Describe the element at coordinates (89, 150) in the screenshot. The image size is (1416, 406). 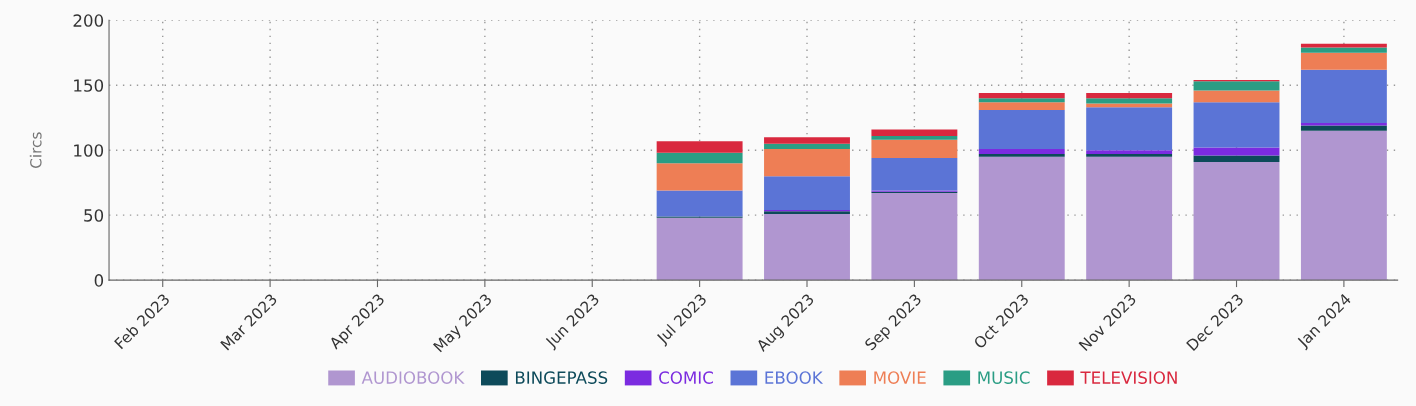
I see `y-tick-label: 100` at that location.